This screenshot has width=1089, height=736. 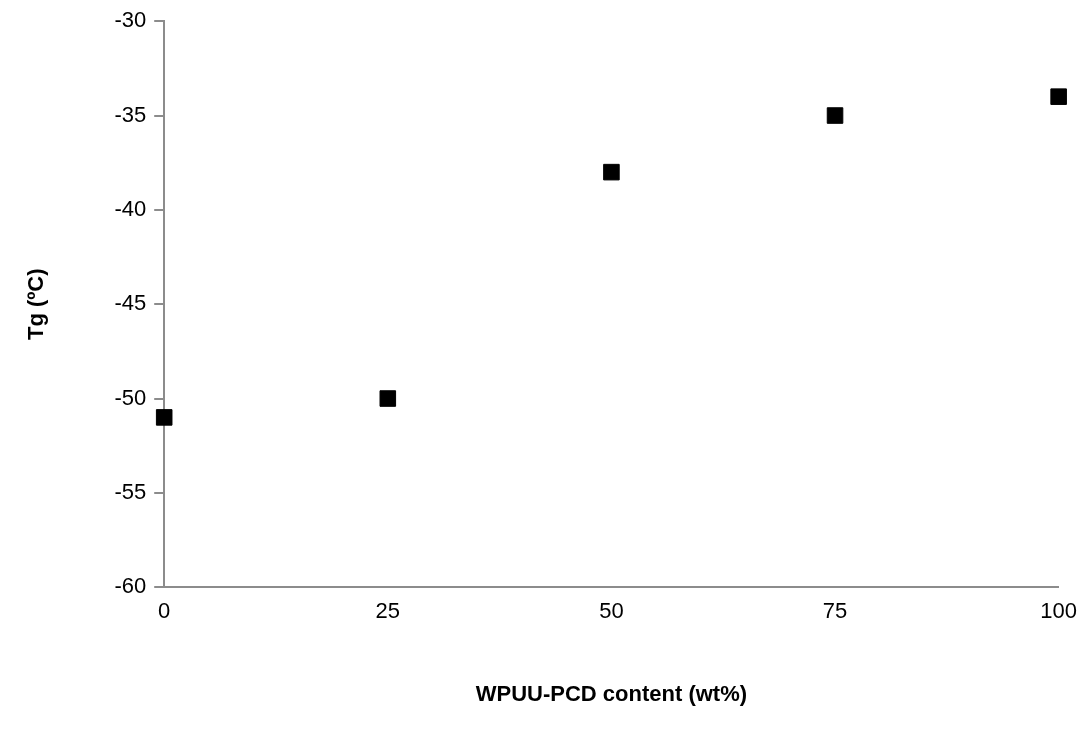 I want to click on x-tick-label: 50, so click(x=611, y=611).